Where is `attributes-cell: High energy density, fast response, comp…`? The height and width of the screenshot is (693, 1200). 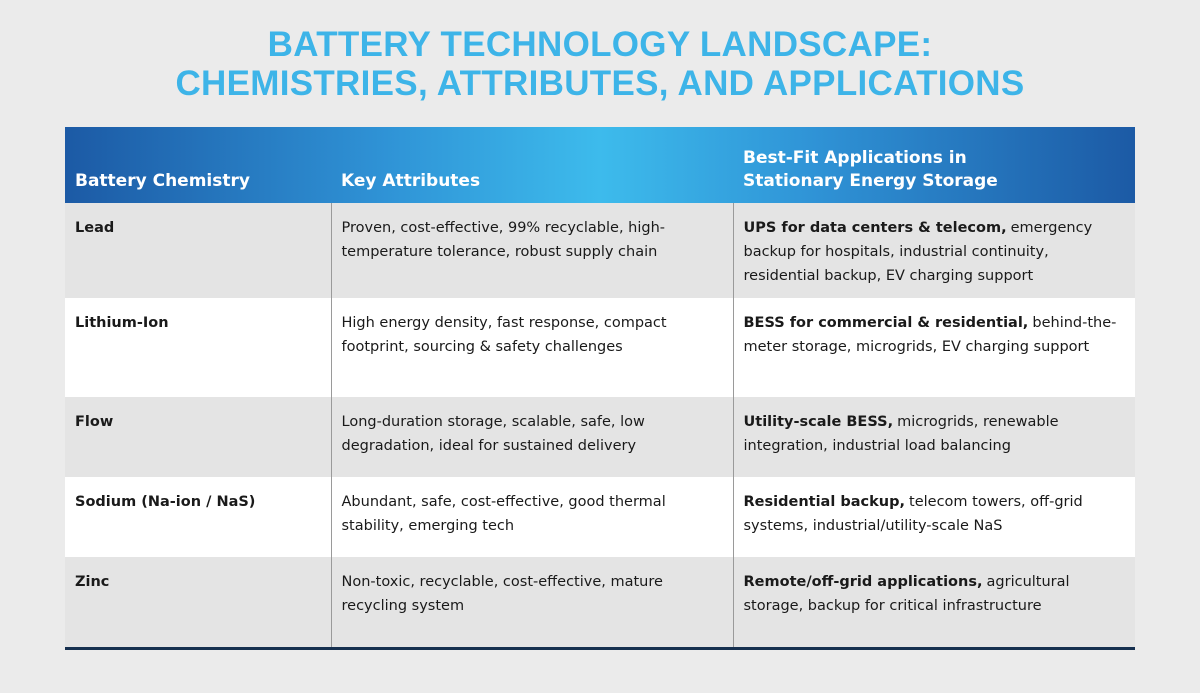
attributes-cell: High energy density, fast response, comp… is located at coordinates (531, 347).